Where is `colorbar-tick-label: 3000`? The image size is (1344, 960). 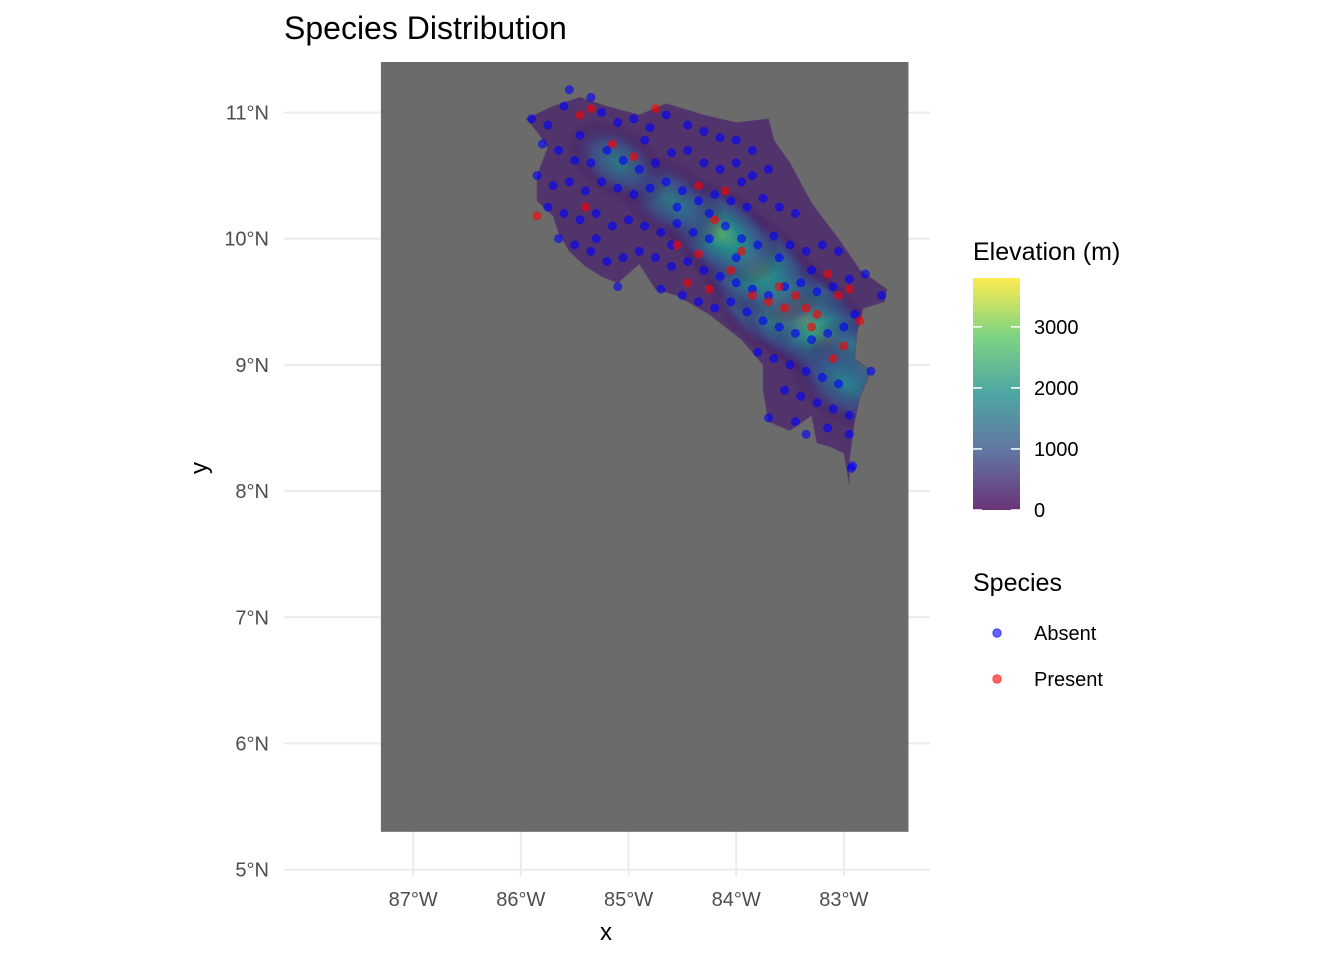 colorbar-tick-label: 3000 is located at coordinates (1056, 328).